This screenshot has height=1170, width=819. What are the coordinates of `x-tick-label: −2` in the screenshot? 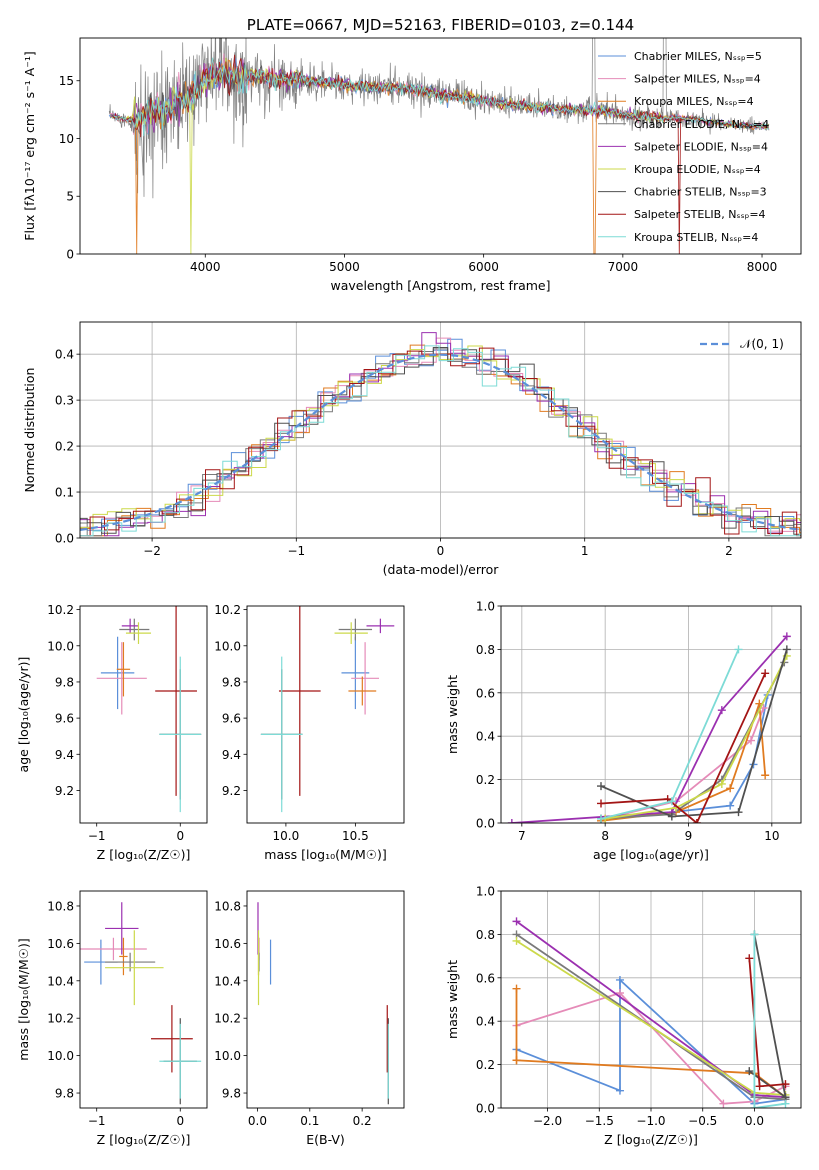 It's located at (152, 551).